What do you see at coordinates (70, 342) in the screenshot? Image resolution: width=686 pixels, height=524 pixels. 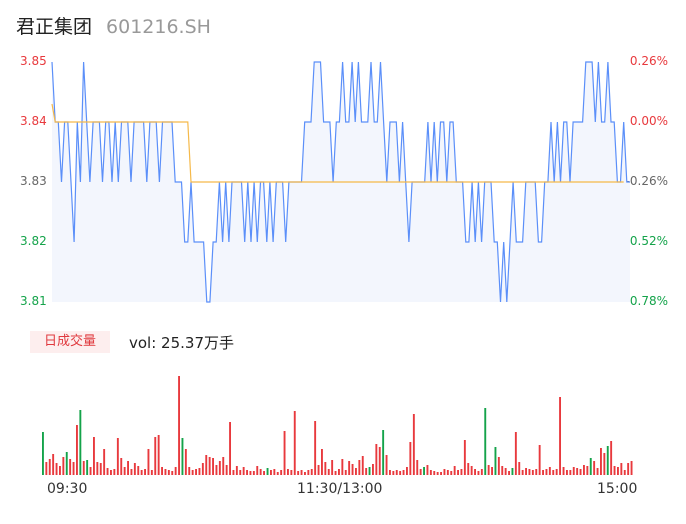 I see `volume-tag: 日成交量` at bounding box center [70, 342].